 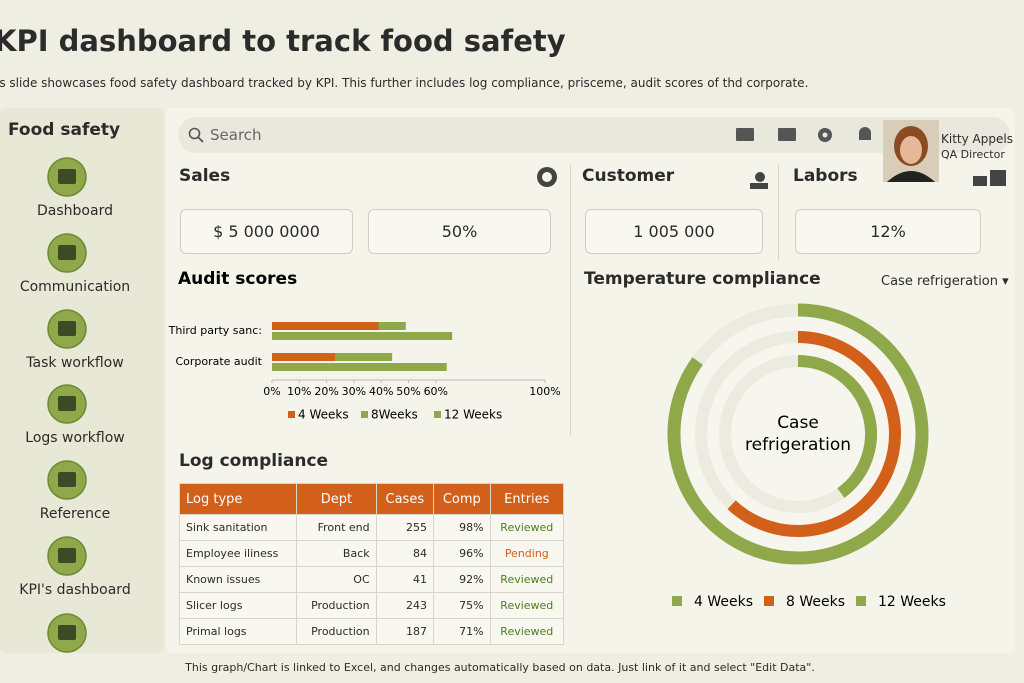 I want to click on sidebar-title: Food safety, so click(x=64, y=130).